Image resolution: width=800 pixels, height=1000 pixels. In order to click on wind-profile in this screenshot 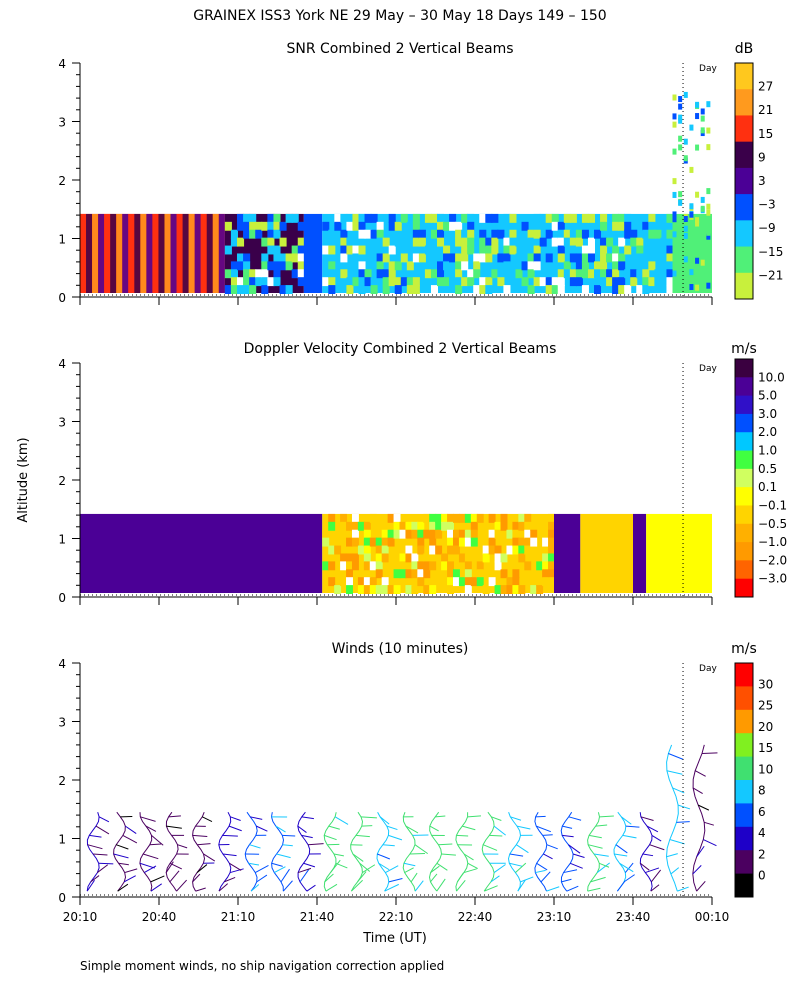, I will do `click(199, 852)`.